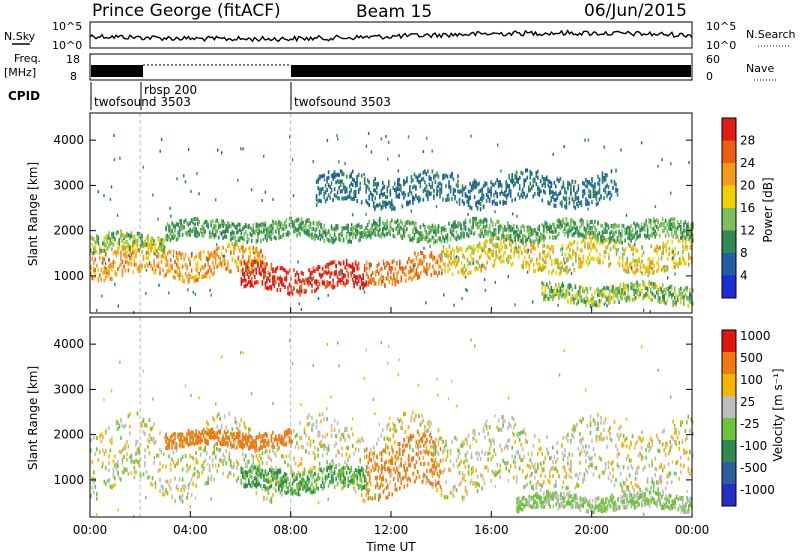  What do you see at coordinates (635, 297) in the screenshot?
I see `power-data-cell-2046` at bounding box center [635, 297].